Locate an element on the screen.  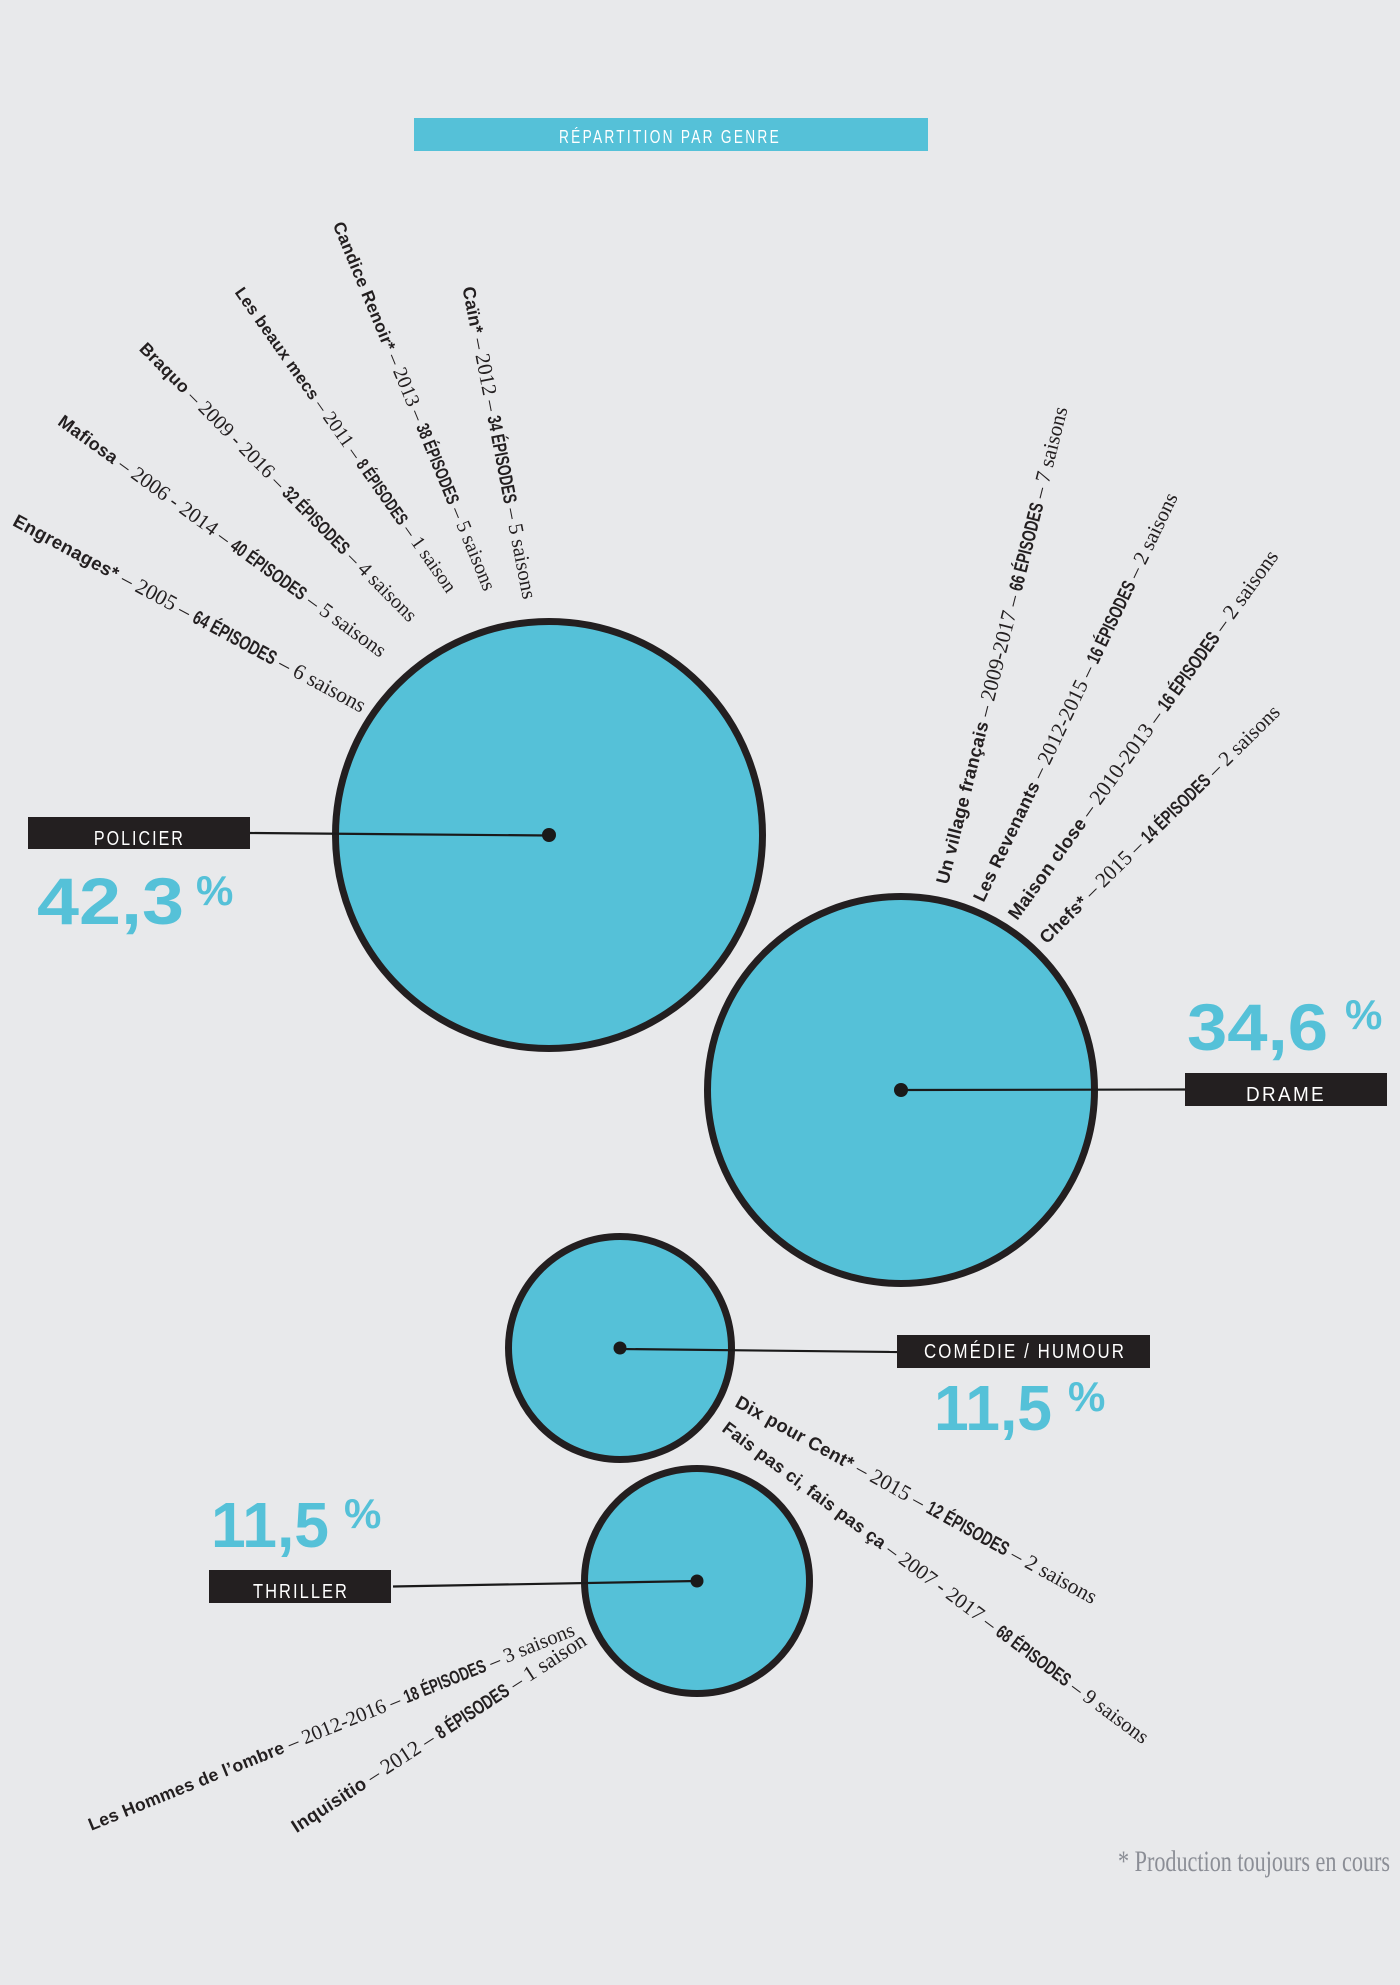
svg-text: * Production toujours en cours is located at coordinates (1254, 1861).